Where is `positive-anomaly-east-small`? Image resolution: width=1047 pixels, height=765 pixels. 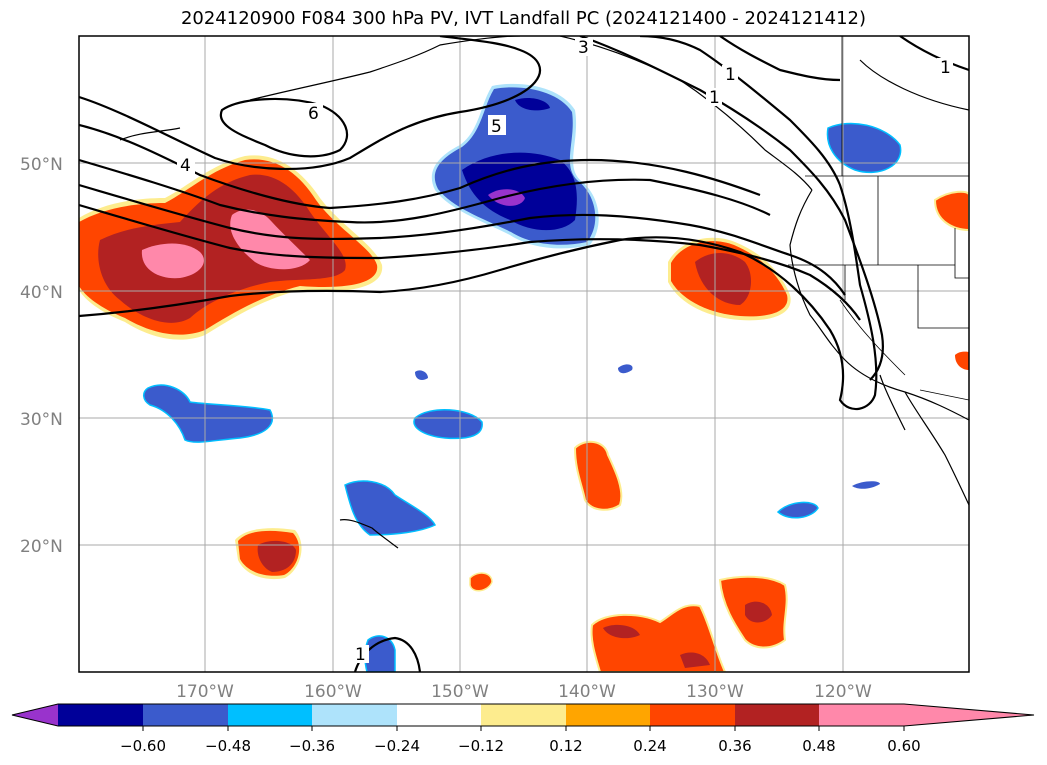 positive-anomaly-east-small is located at coordinates (962, 360).